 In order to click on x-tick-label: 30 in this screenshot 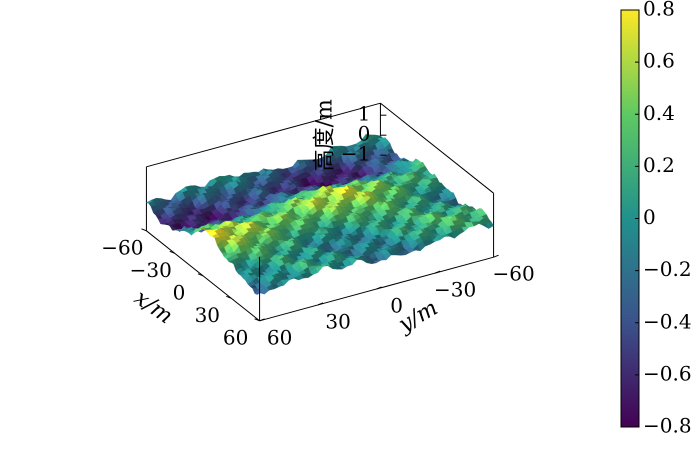, I will do `click(207, 315)`.